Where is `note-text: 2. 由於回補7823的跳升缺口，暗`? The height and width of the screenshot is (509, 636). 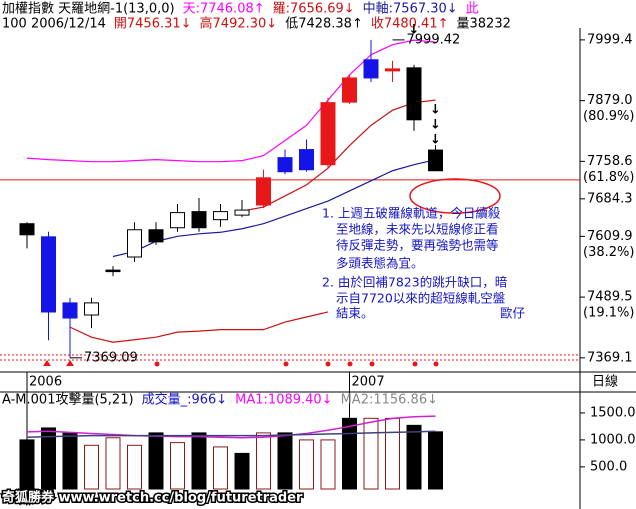 note-text: 2. 由於回補7823的跳升缺口，暗 is located at coordinates (414, 282).